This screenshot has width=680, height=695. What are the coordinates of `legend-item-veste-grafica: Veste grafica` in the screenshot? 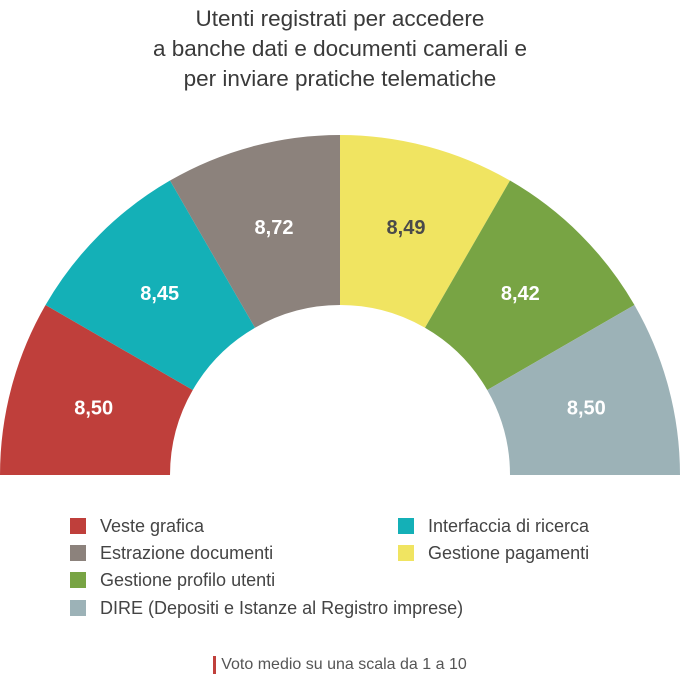 It's located at (137, 526).